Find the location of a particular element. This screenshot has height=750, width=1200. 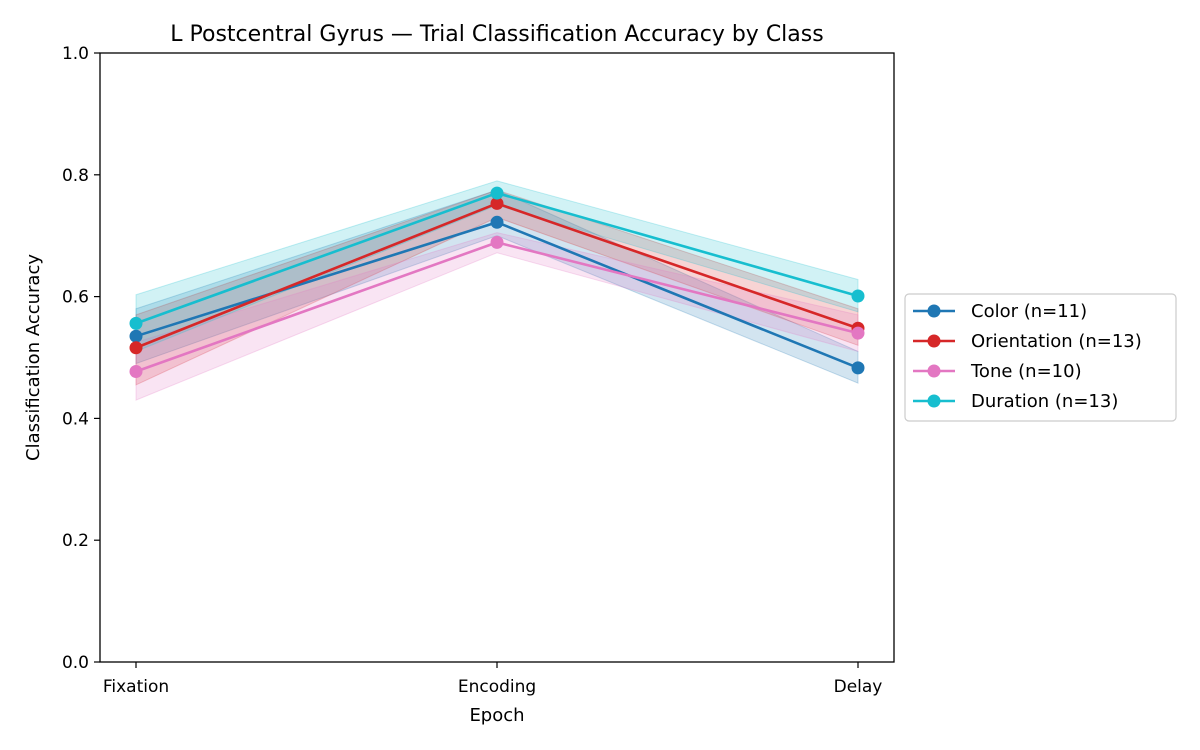

x-axis: Fixation Encoding Delay is located at coordinates (493, 679).